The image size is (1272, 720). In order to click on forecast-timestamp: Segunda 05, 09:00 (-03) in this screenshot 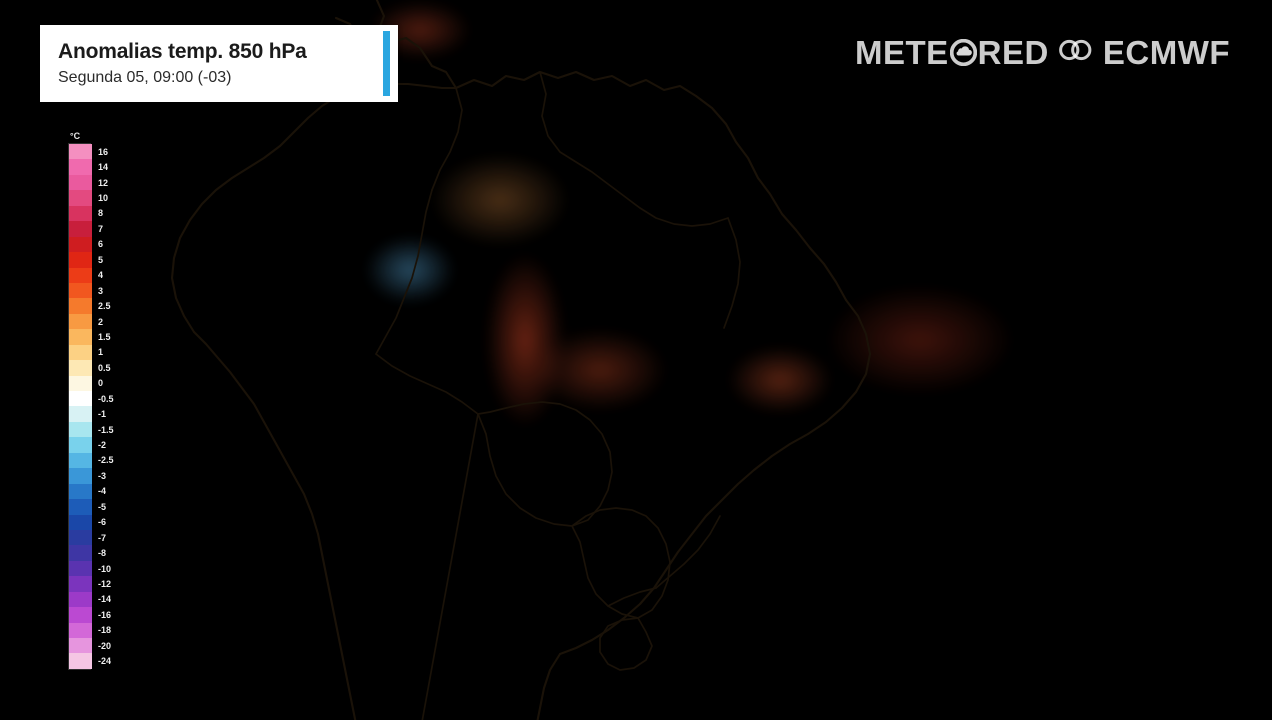, I will do `click(145, 78)`.